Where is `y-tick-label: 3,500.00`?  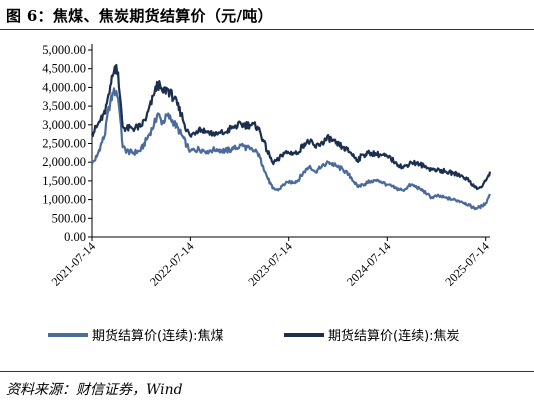
y-tick-label: 3,500.00 is located at coordinates (64, 106).